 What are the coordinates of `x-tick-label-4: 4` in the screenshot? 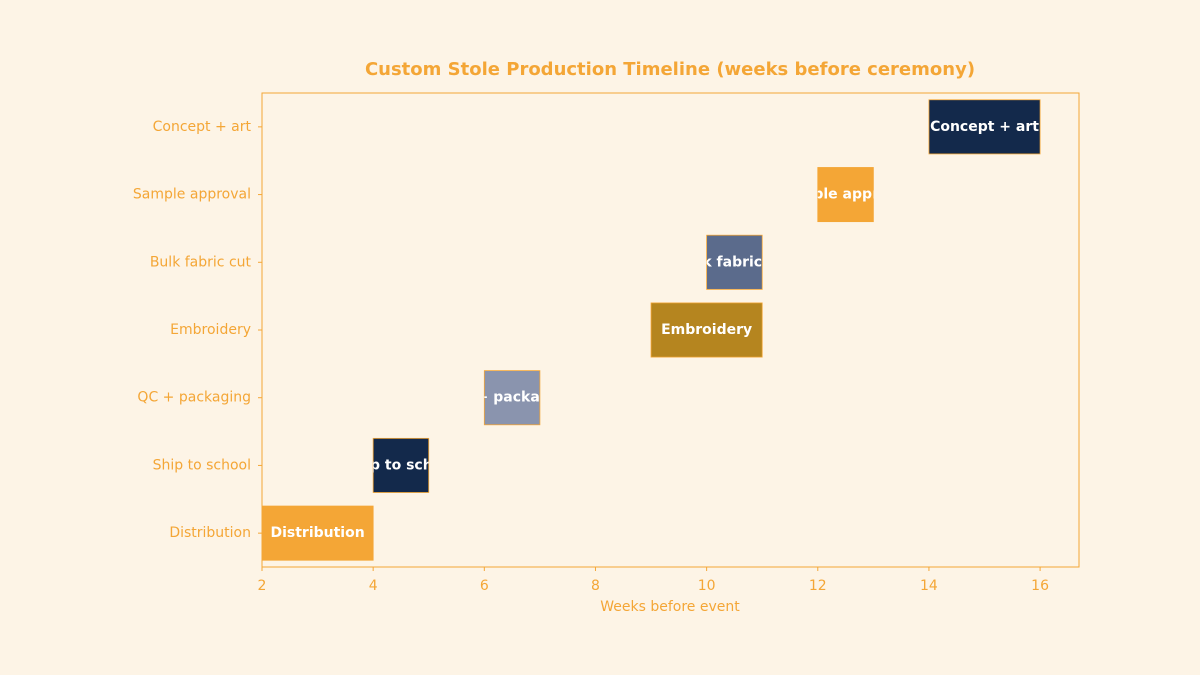 It's located at (373, 586).